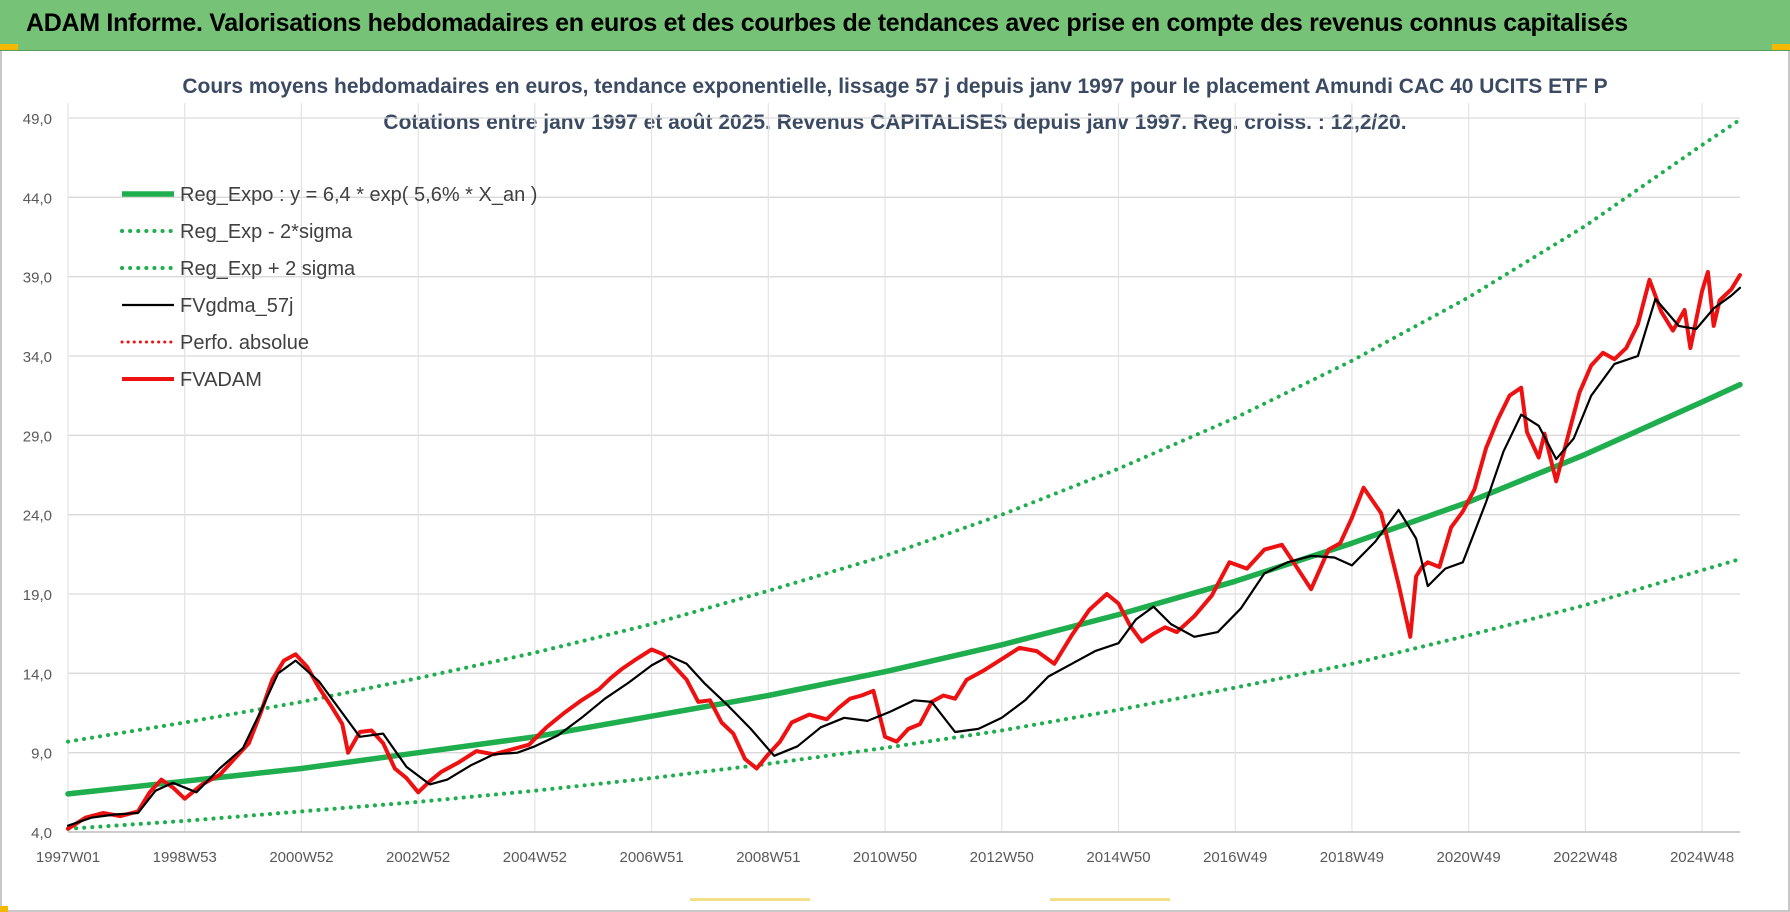  I want to click on legend-label: FVADAM, so click(221, 380).